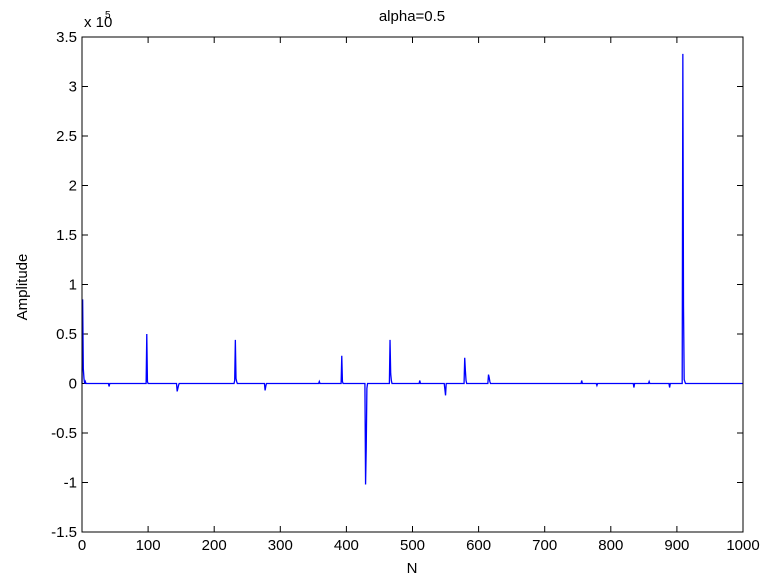 The height and width of the screenshot is (582, 766). I want to click on x-axis-label: N, so click(412, 568).